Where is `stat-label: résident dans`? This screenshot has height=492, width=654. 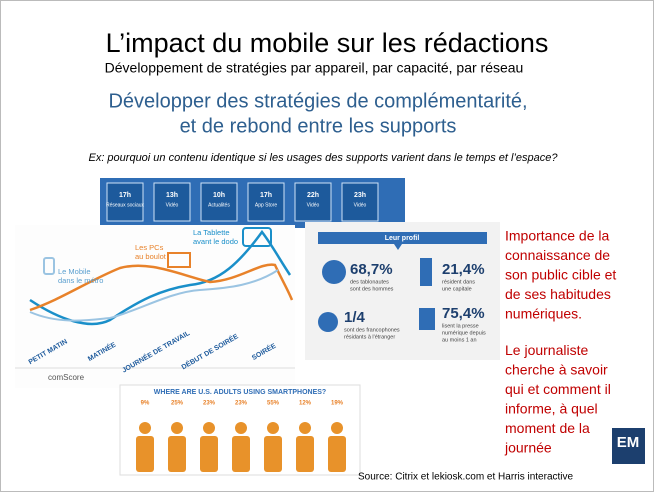
stat-label: résident dans is located at coordinates (458, 282).